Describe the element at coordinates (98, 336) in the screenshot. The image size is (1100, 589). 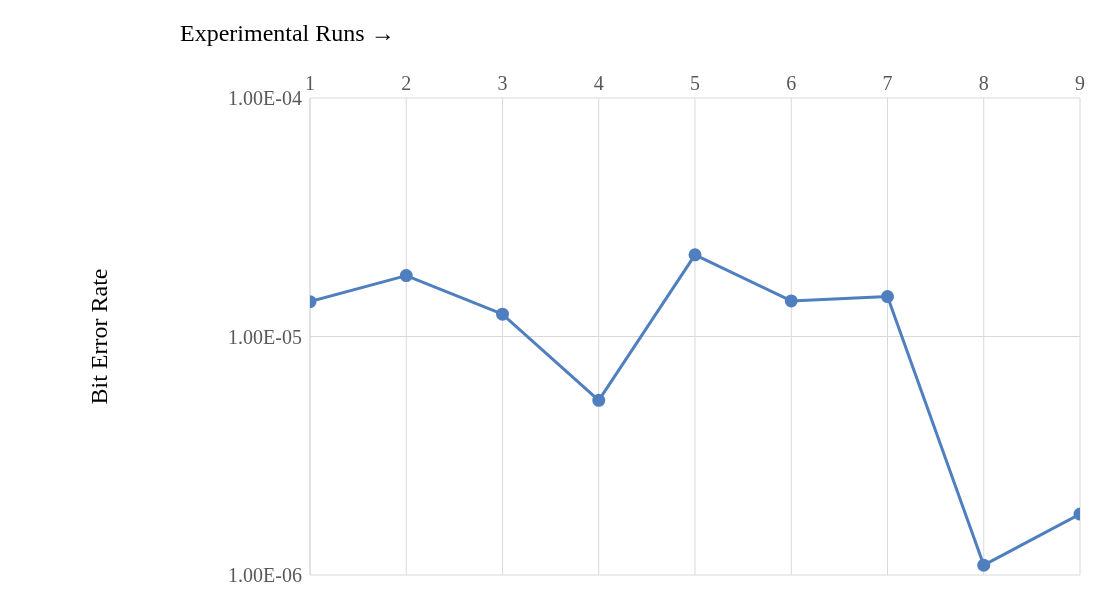
I see `y-axis-title: Bit Error Rate` at that location.